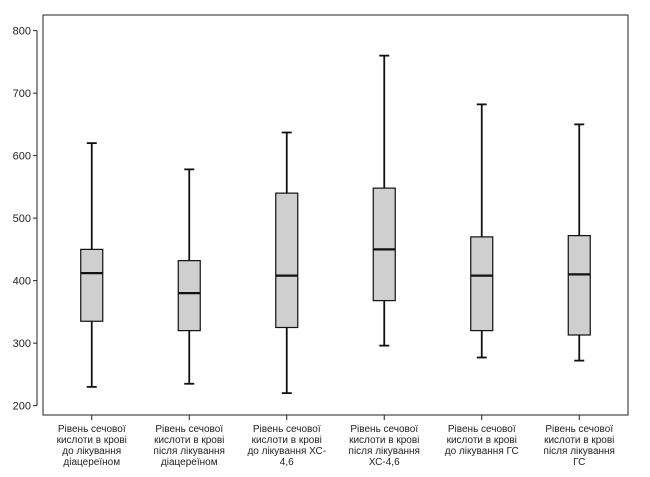 Image resolution: width=650 pixels, height=477 pixels. I want to click on x-category-label-line: ХС-4,6, so click(384, 462).